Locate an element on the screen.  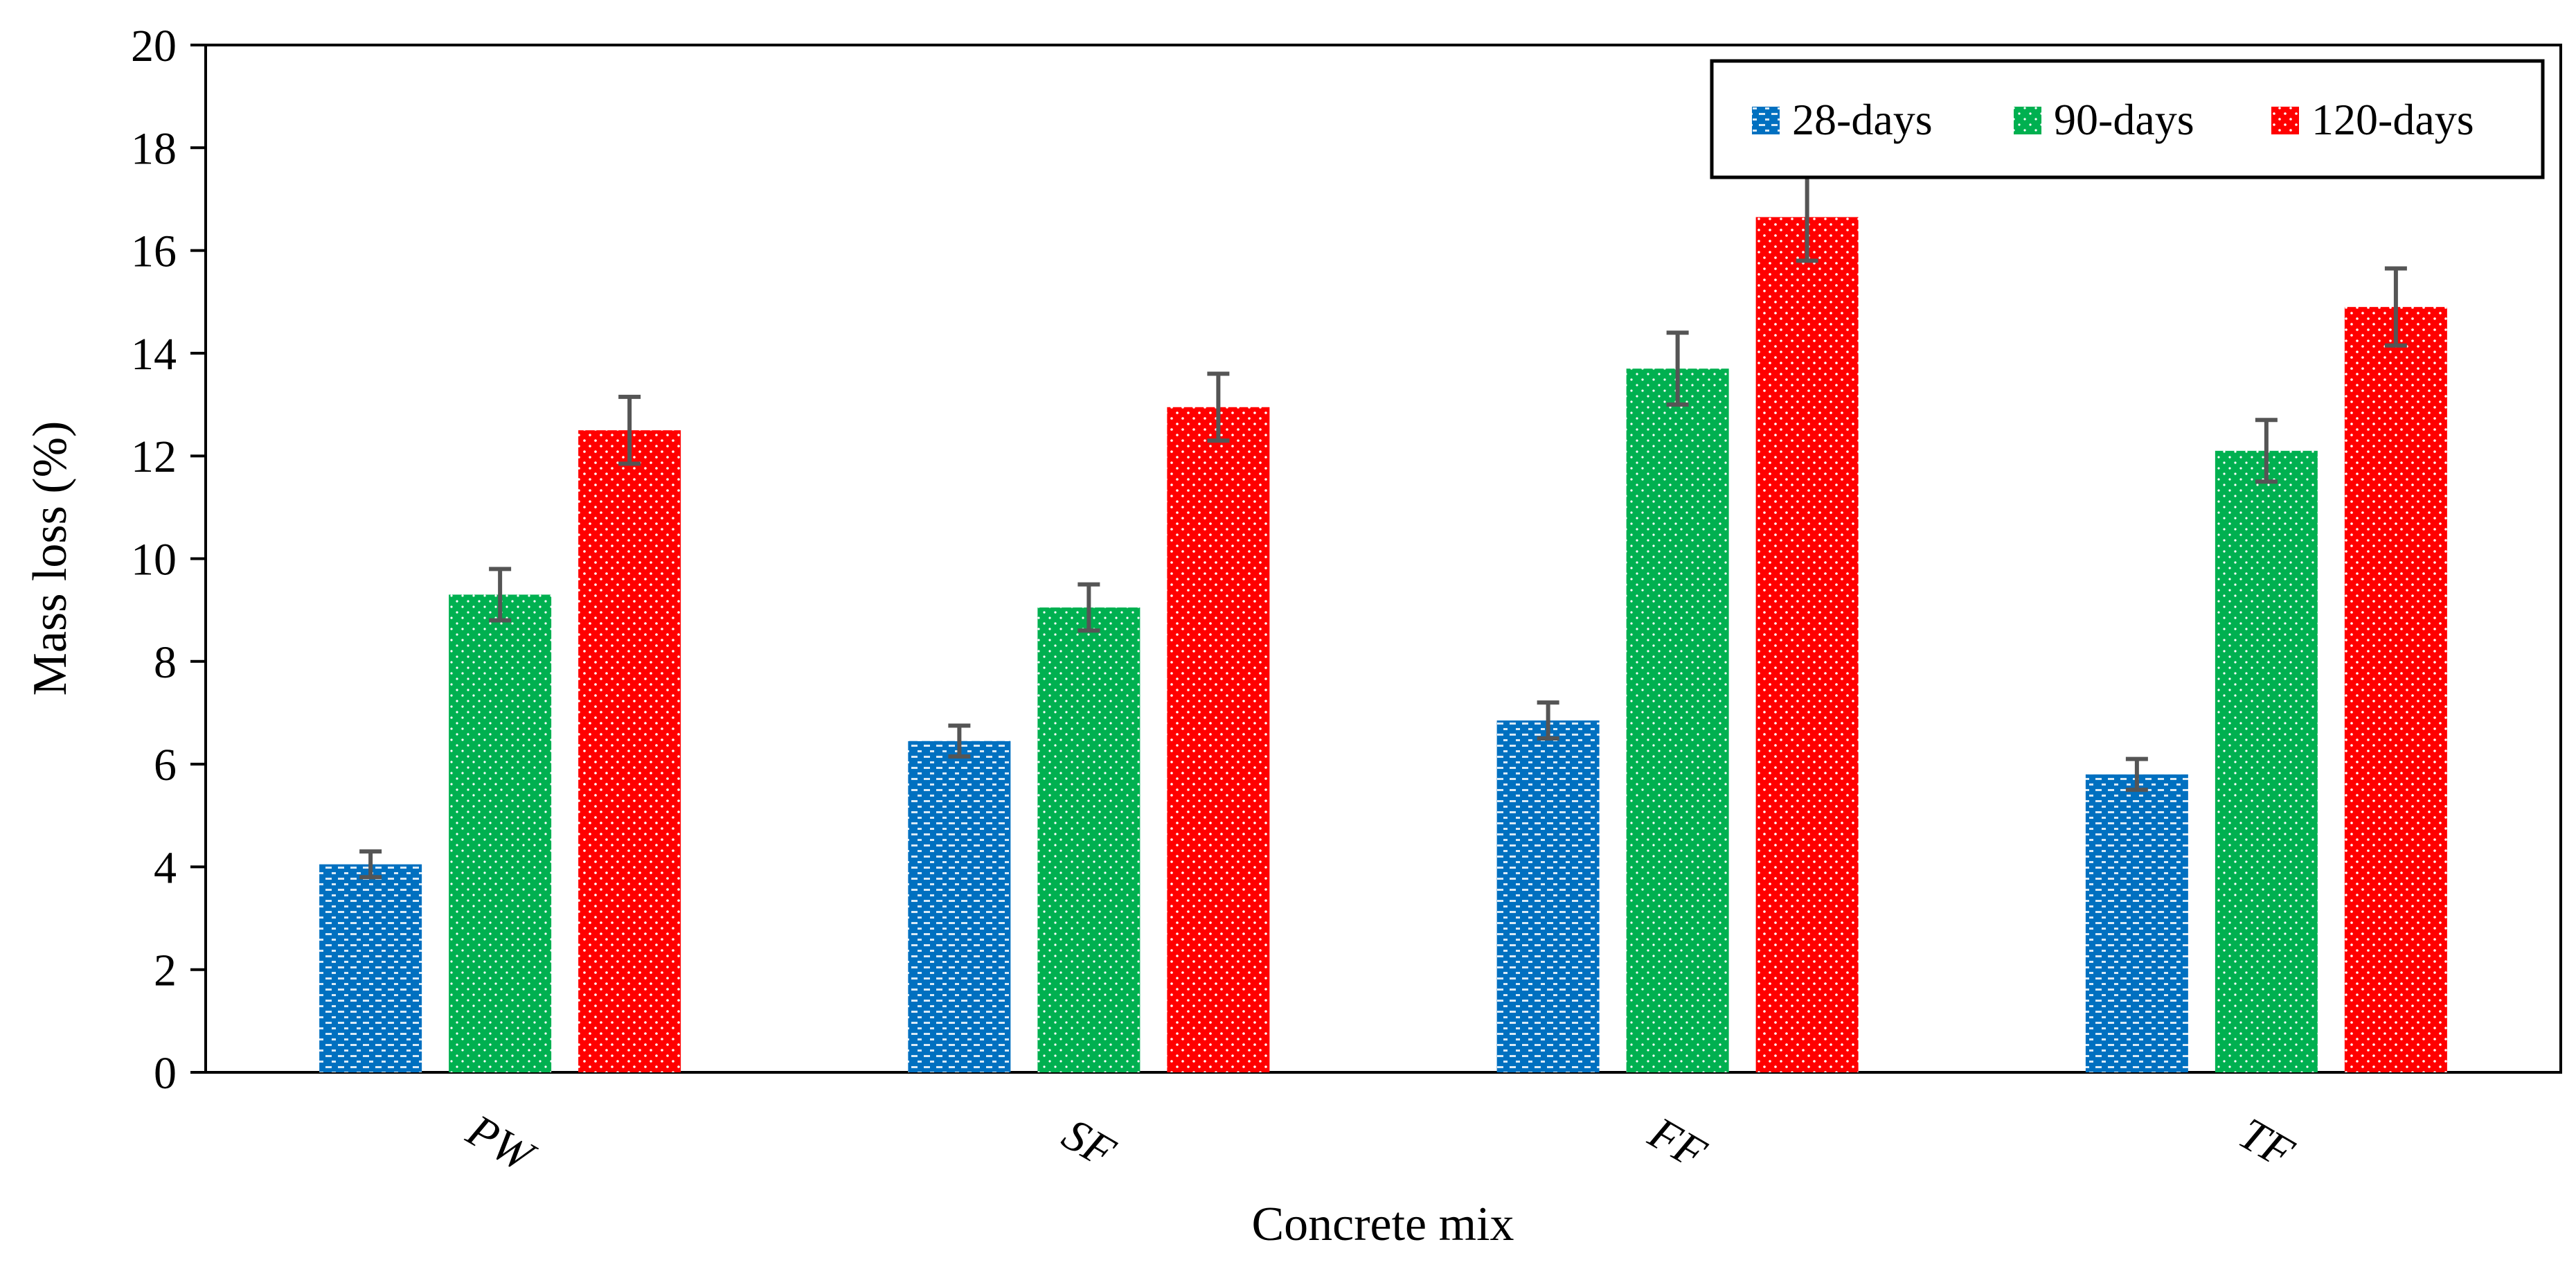
legend-label-120-days: 120-days is located at coordinates (2392, 119).